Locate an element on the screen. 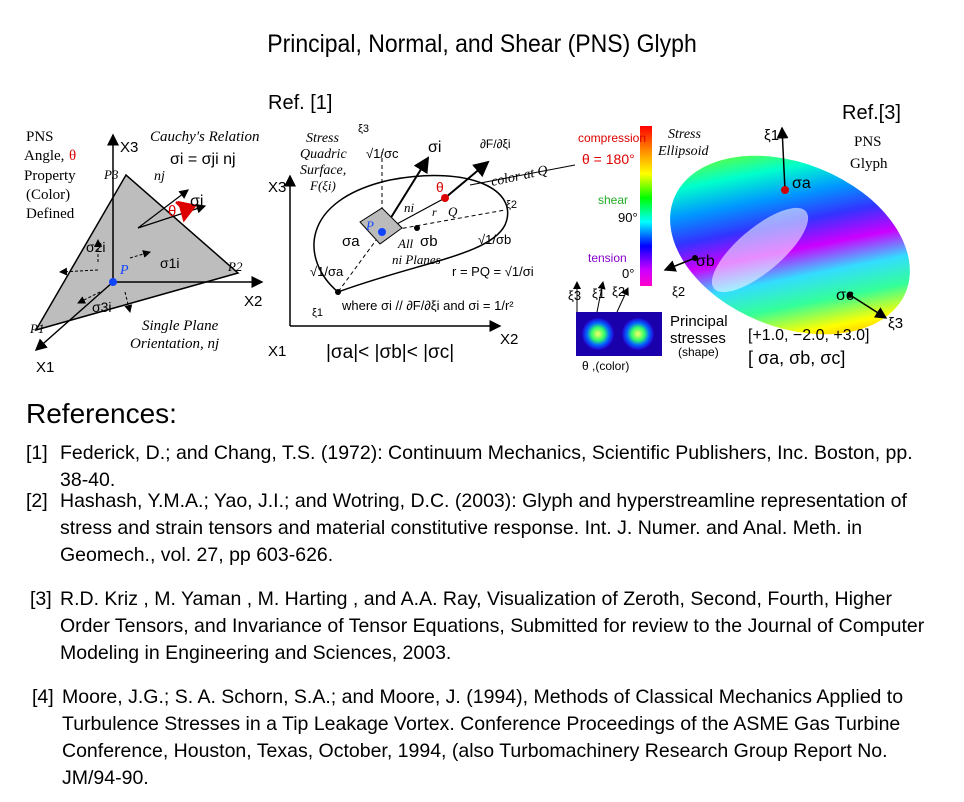 The width and height of the screenshot is (964, 802). xi3-label-right: ξ3 is located at coordinates (895, 323).